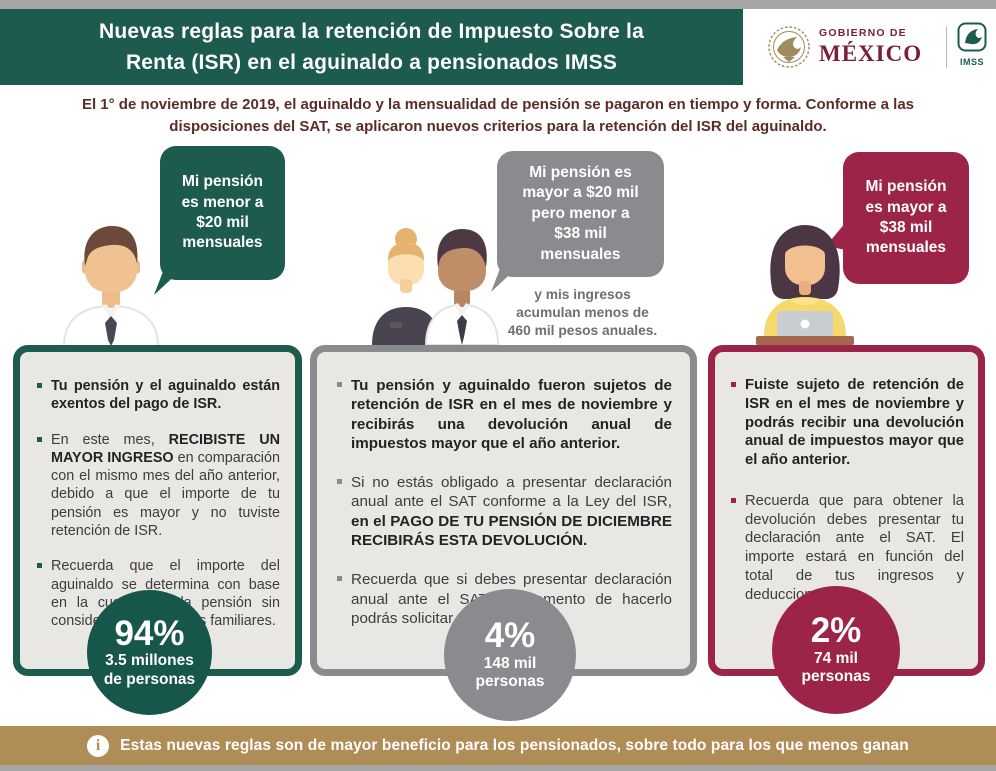 This screenshot has height=771, width=996. What do you see at coordinates (498, 768) in the screenshot?
I see `bottom-border` at bounding box center [498, 768].